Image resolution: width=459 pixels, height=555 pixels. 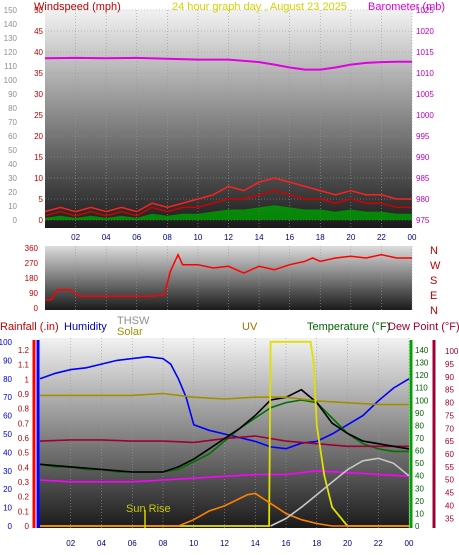 What do you see at coordinates (29, 327) in the screenshot?
I see `rainfall-label: Rainfall (.in)` at bounding box center [29, 327].